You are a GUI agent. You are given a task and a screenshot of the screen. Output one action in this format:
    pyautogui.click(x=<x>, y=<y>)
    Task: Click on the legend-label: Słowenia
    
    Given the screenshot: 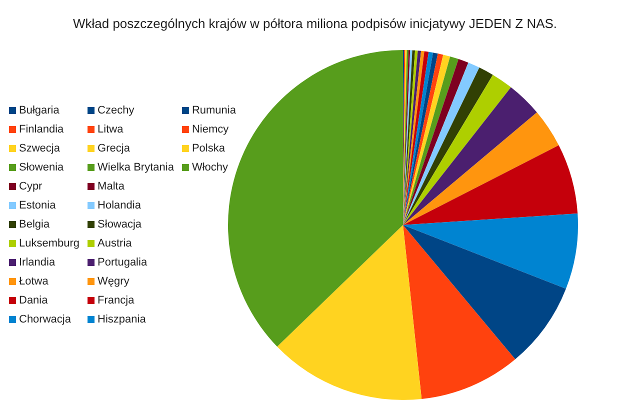 What is the action you would take?
    pyautogui.click(x=42, y=168)
    